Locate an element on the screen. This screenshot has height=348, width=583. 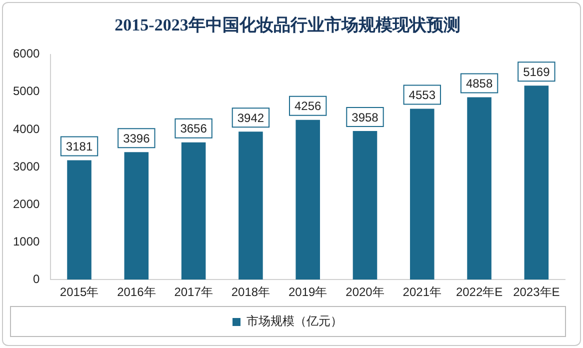
data-label: 4858 is located at coordinates (479, 83).